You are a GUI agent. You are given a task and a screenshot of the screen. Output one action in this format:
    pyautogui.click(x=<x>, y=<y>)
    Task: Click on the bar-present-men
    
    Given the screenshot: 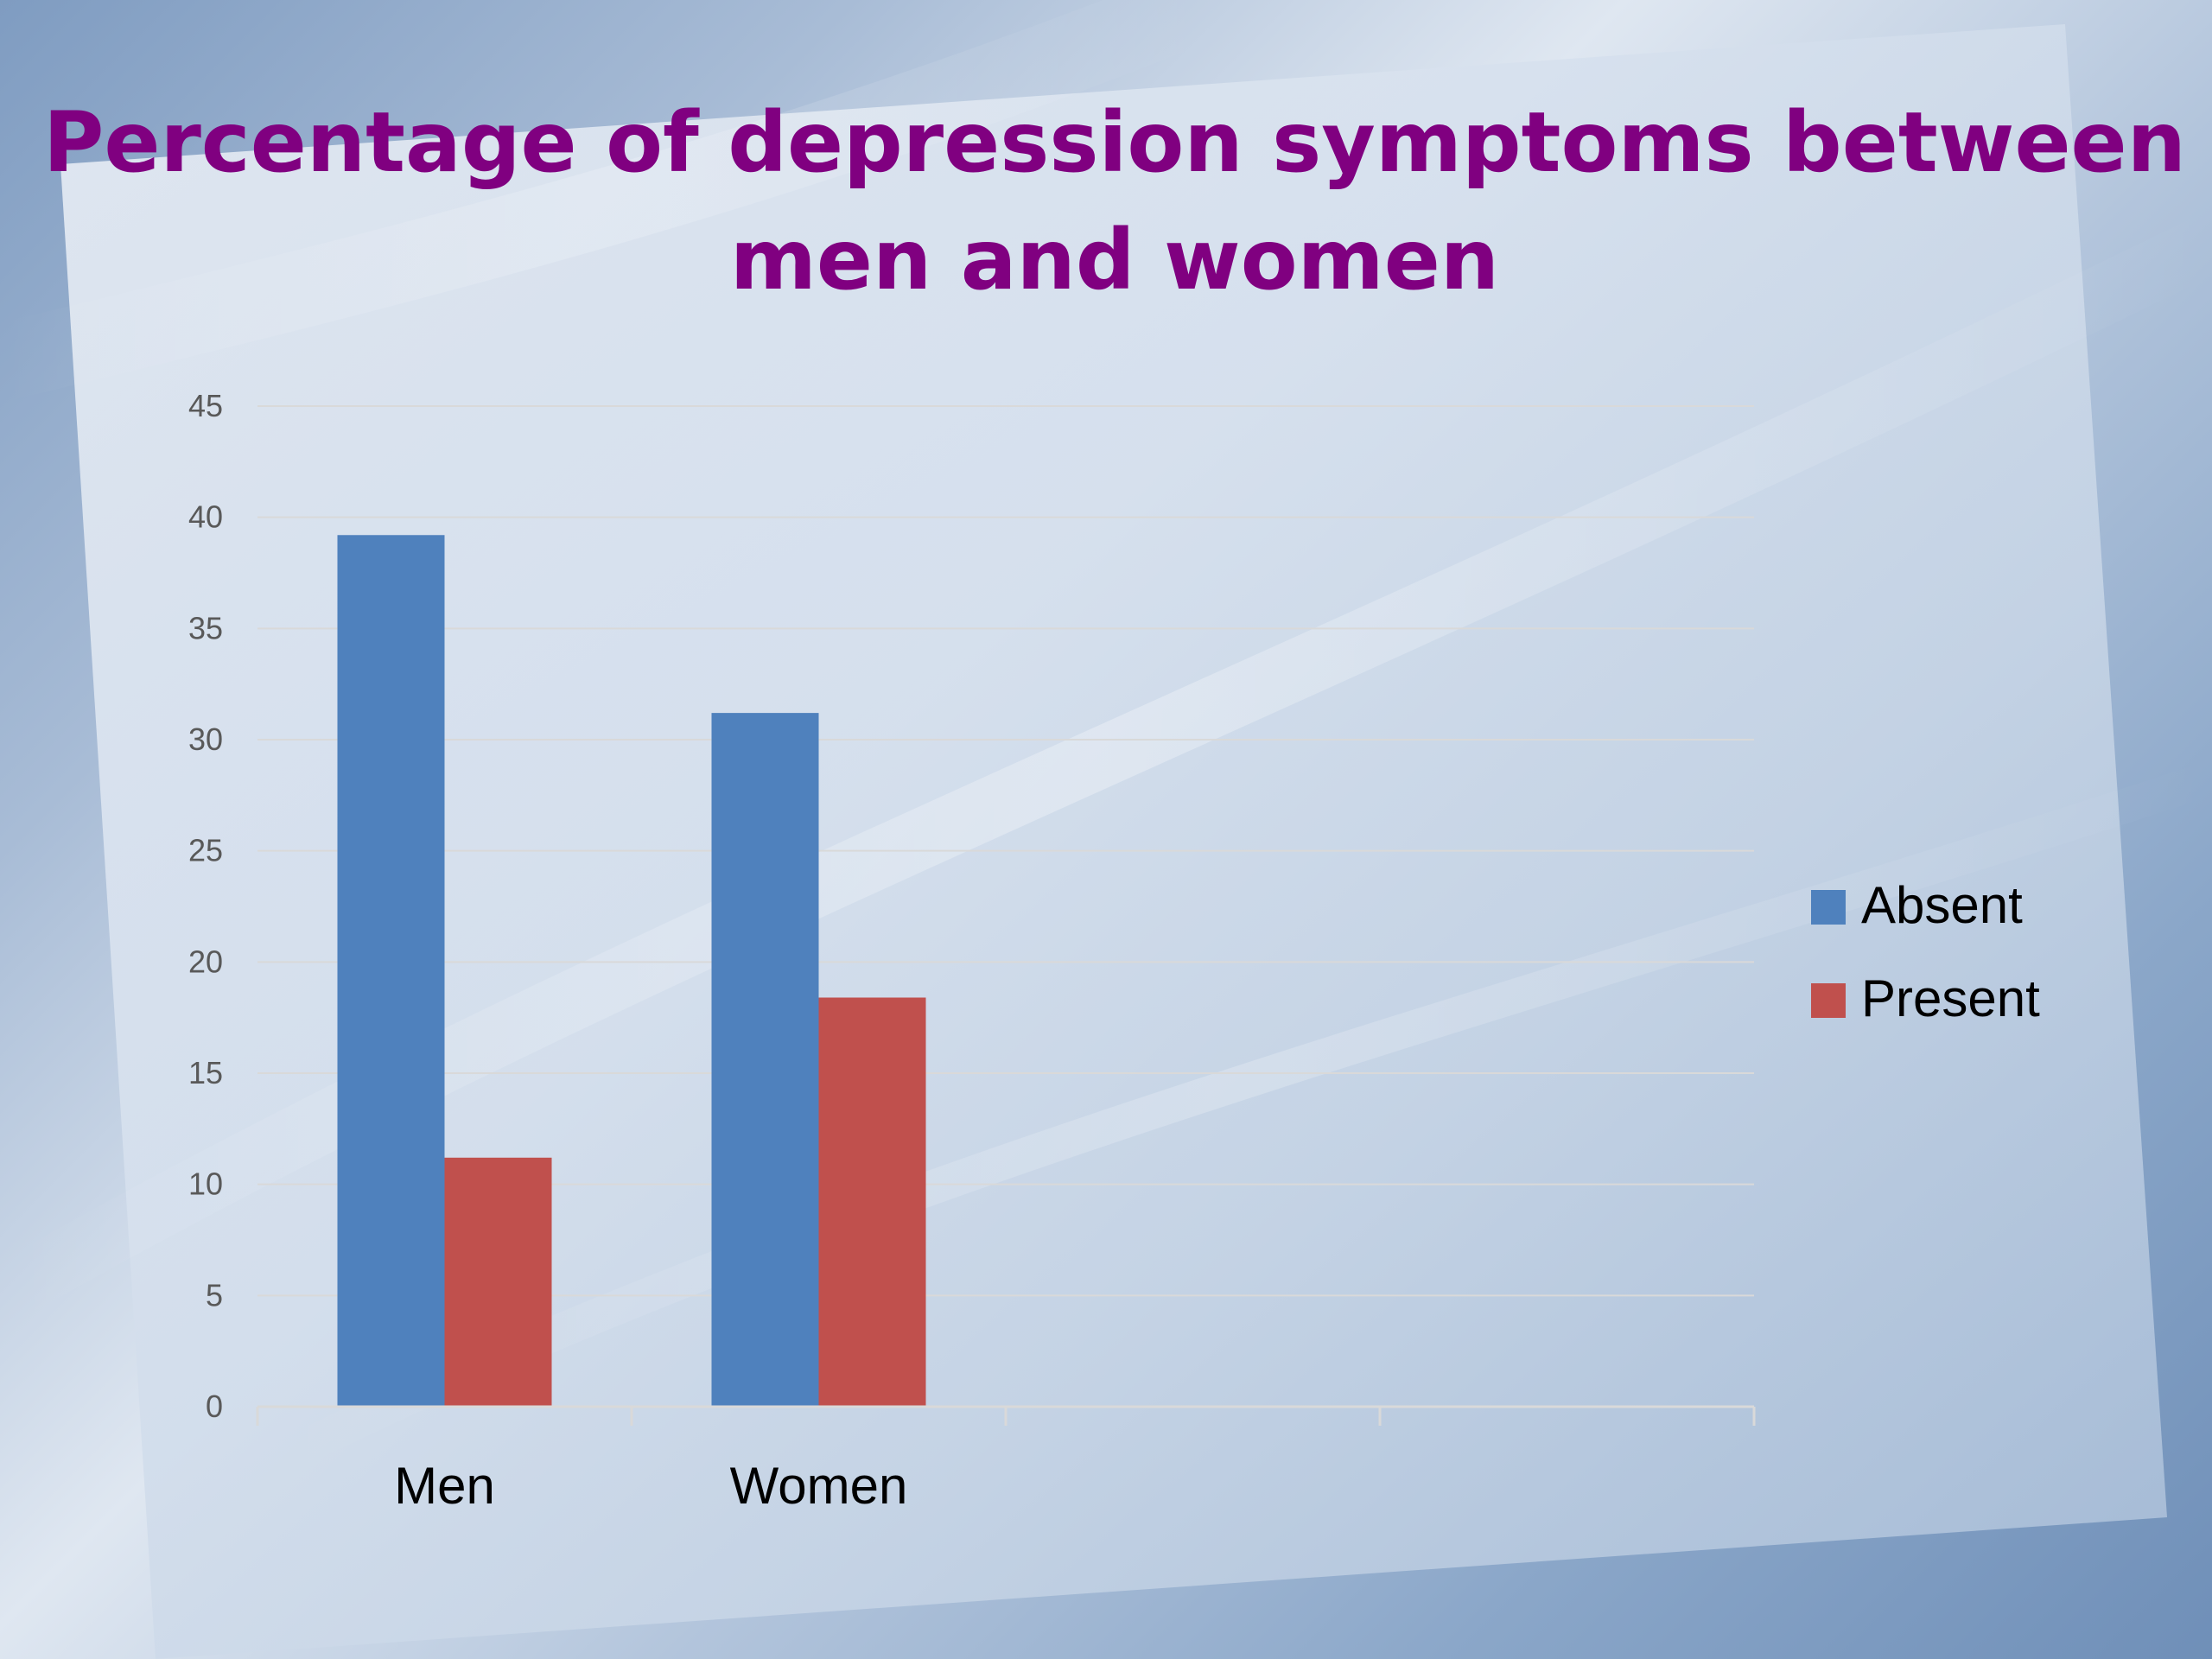 What is the action you would take?
    pyautogui.click(x=498, y=1282)
    